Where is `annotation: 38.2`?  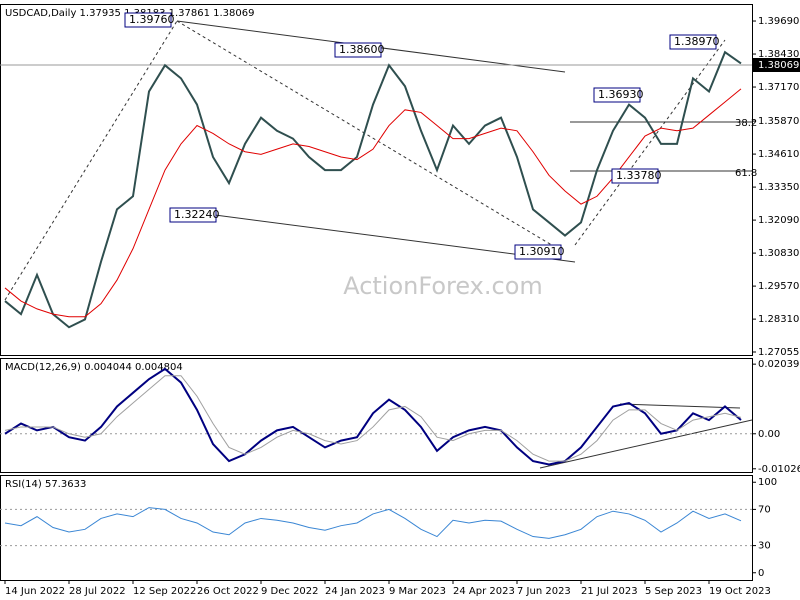 annotation: 38.2 is located at coordinates (746, 123).